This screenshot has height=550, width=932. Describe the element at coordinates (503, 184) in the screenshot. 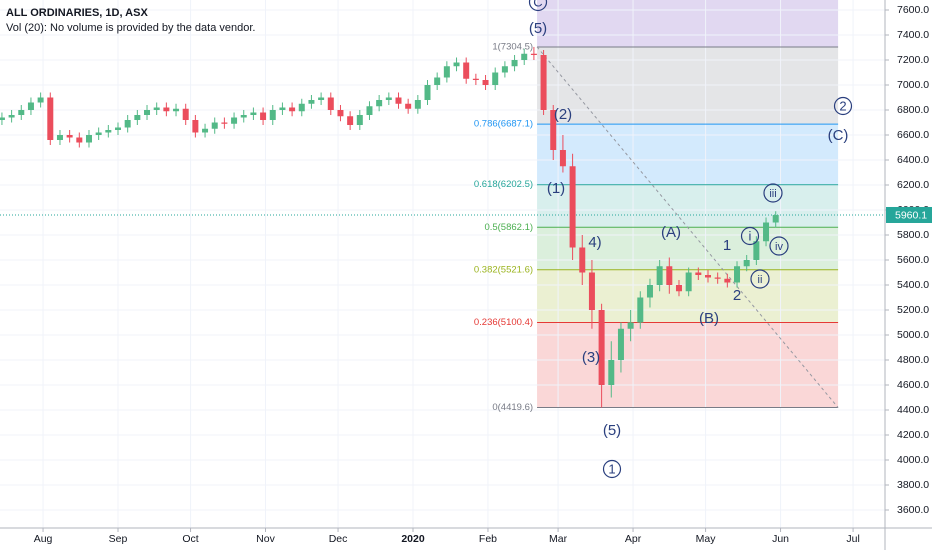

I see `fib-level-label: 0.618(6202.5)` at that location.